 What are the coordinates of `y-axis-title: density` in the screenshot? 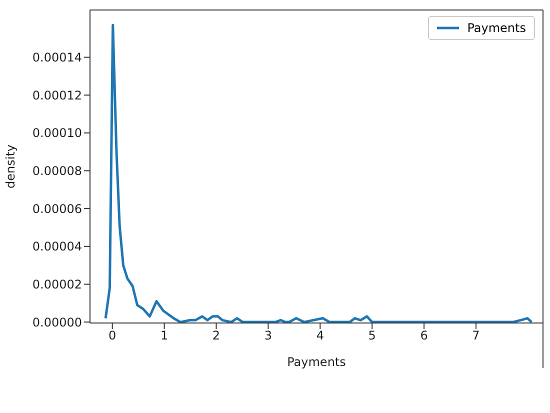 It's located at (10, 166).